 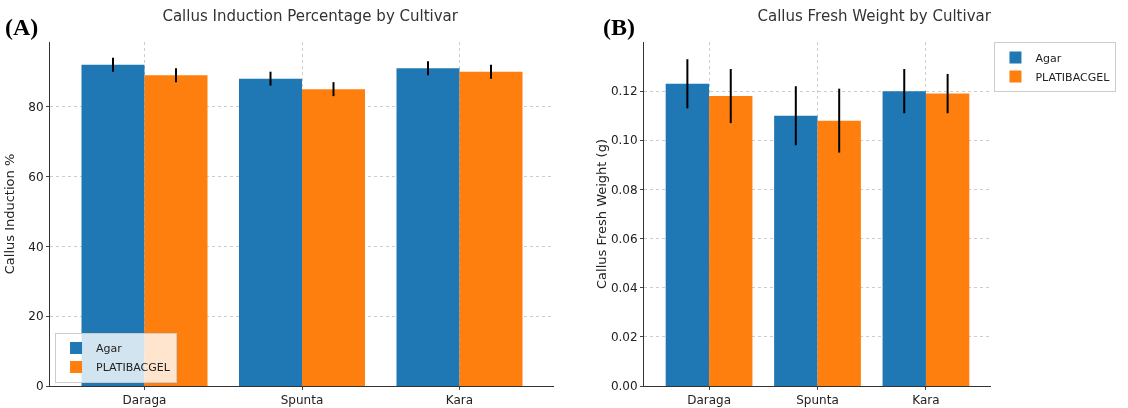 I want to click on y-tick-label: 0.08, so click(x=624, y=189).